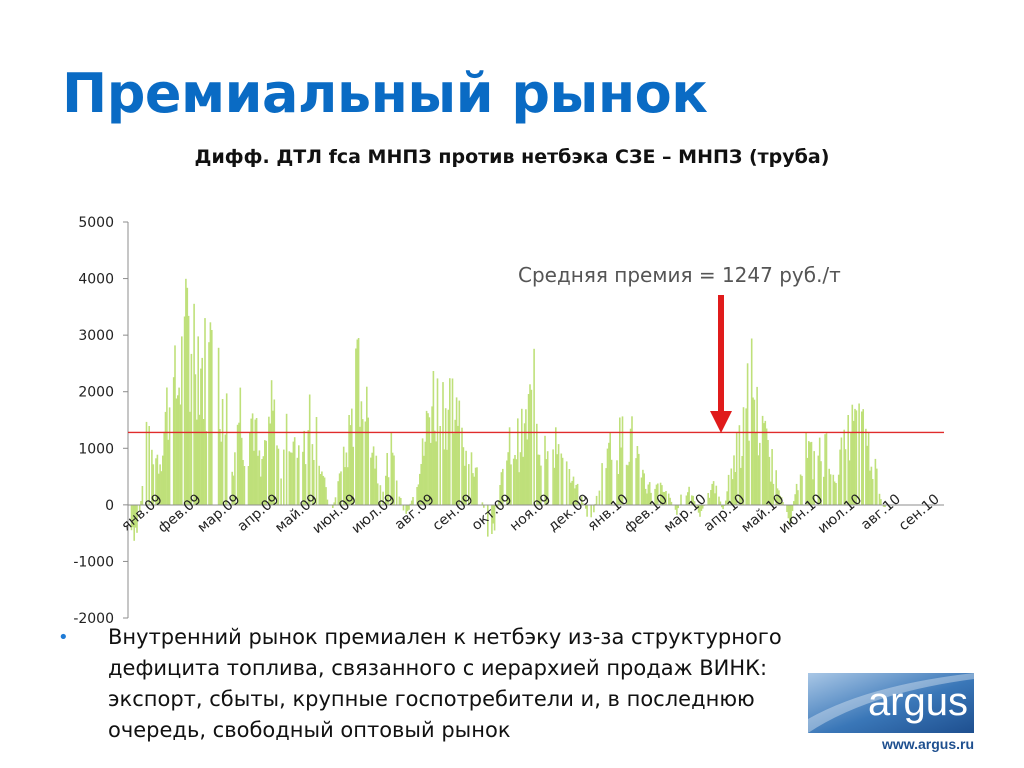 The width and height of the screenshot is (1024, 768). What do you see at coordinates (918, 702) in the screenshot?
I see `logo-text: argus` at bounding box center [918, 702].